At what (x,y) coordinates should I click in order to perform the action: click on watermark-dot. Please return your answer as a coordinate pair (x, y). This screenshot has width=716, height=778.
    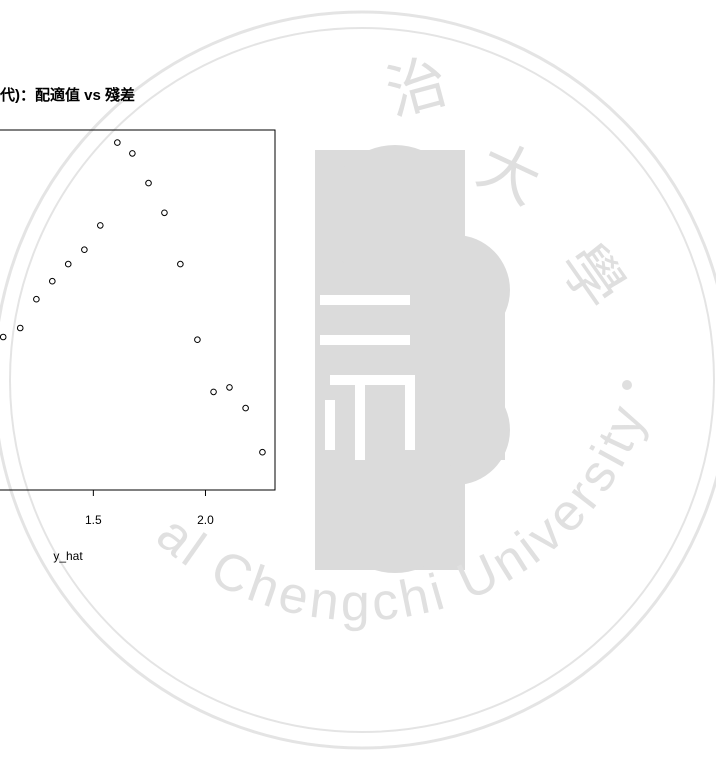
    Looking at the image, I should click on (627, 385).